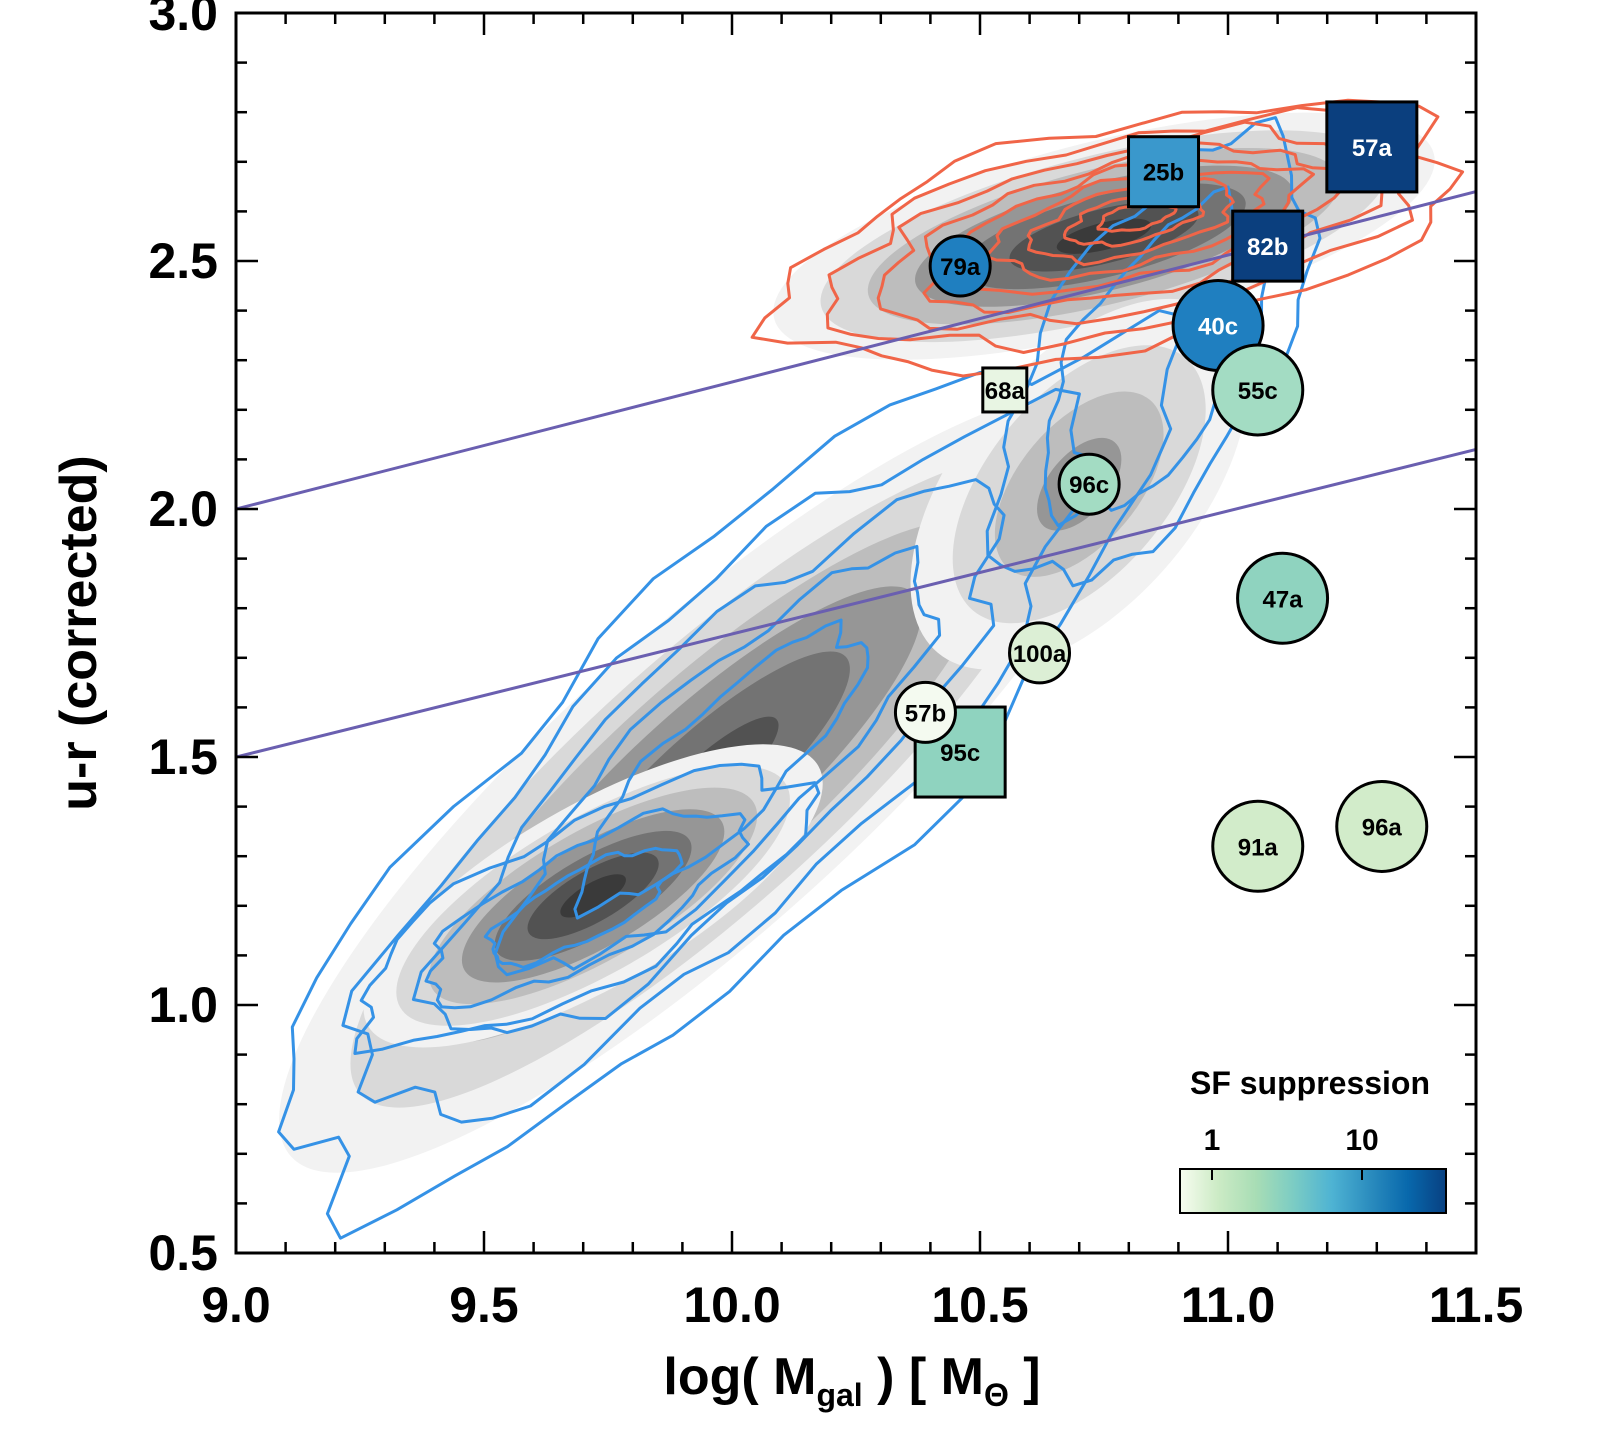 This screenshot has width=1600, height=1453. I want to click on x-tick-label: 11.5, so click(1476, 1305).